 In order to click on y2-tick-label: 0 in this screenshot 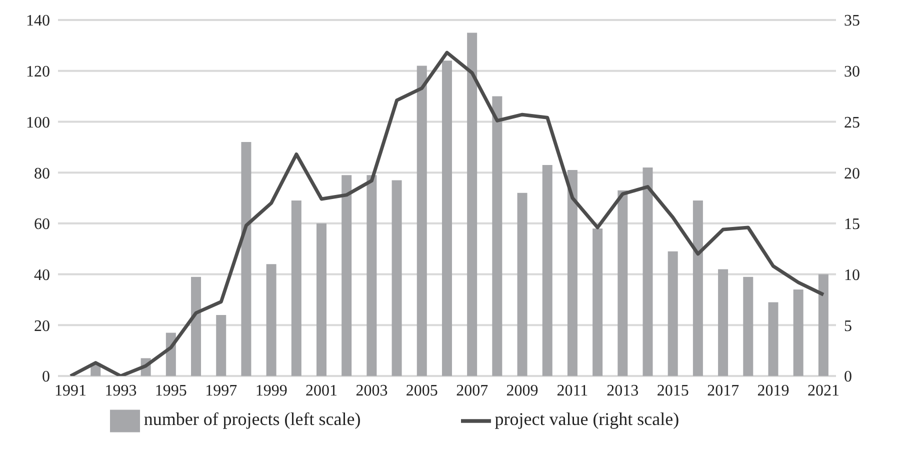, I will do `click(848, 377)`.